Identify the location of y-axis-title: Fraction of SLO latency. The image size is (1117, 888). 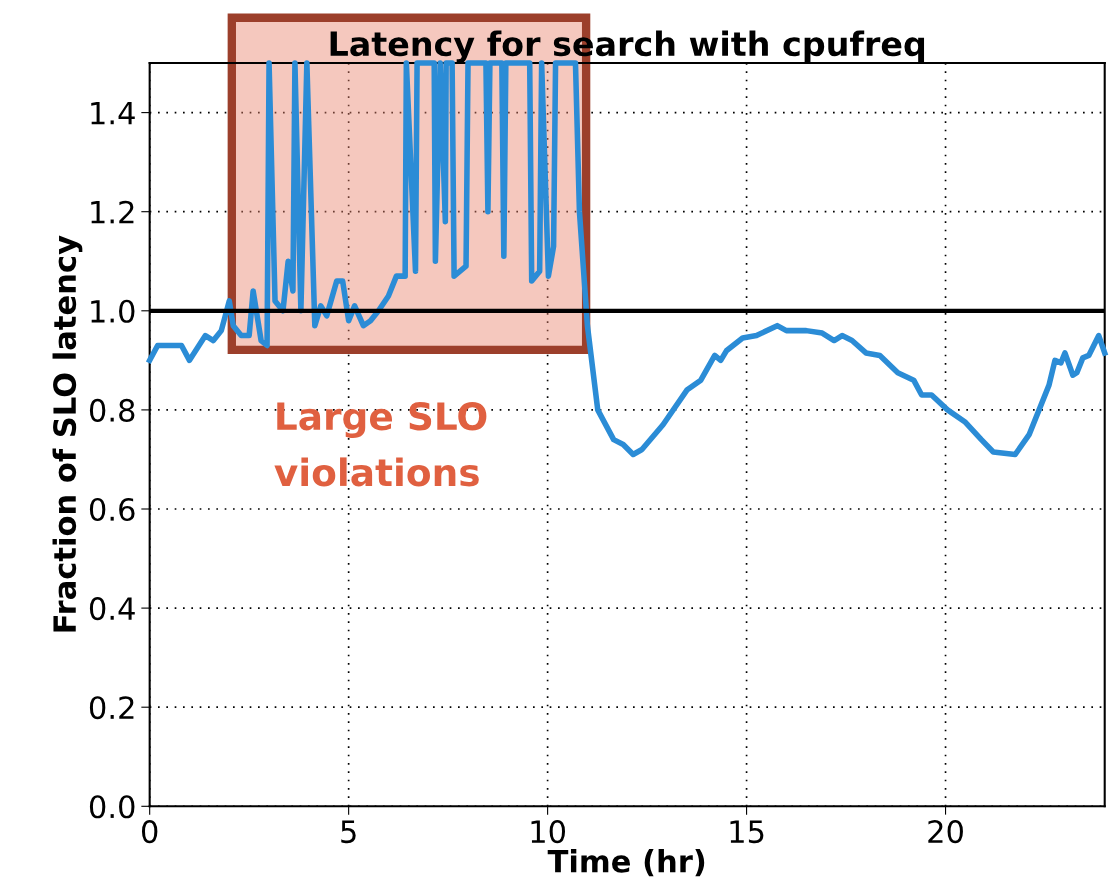
(67, 433).